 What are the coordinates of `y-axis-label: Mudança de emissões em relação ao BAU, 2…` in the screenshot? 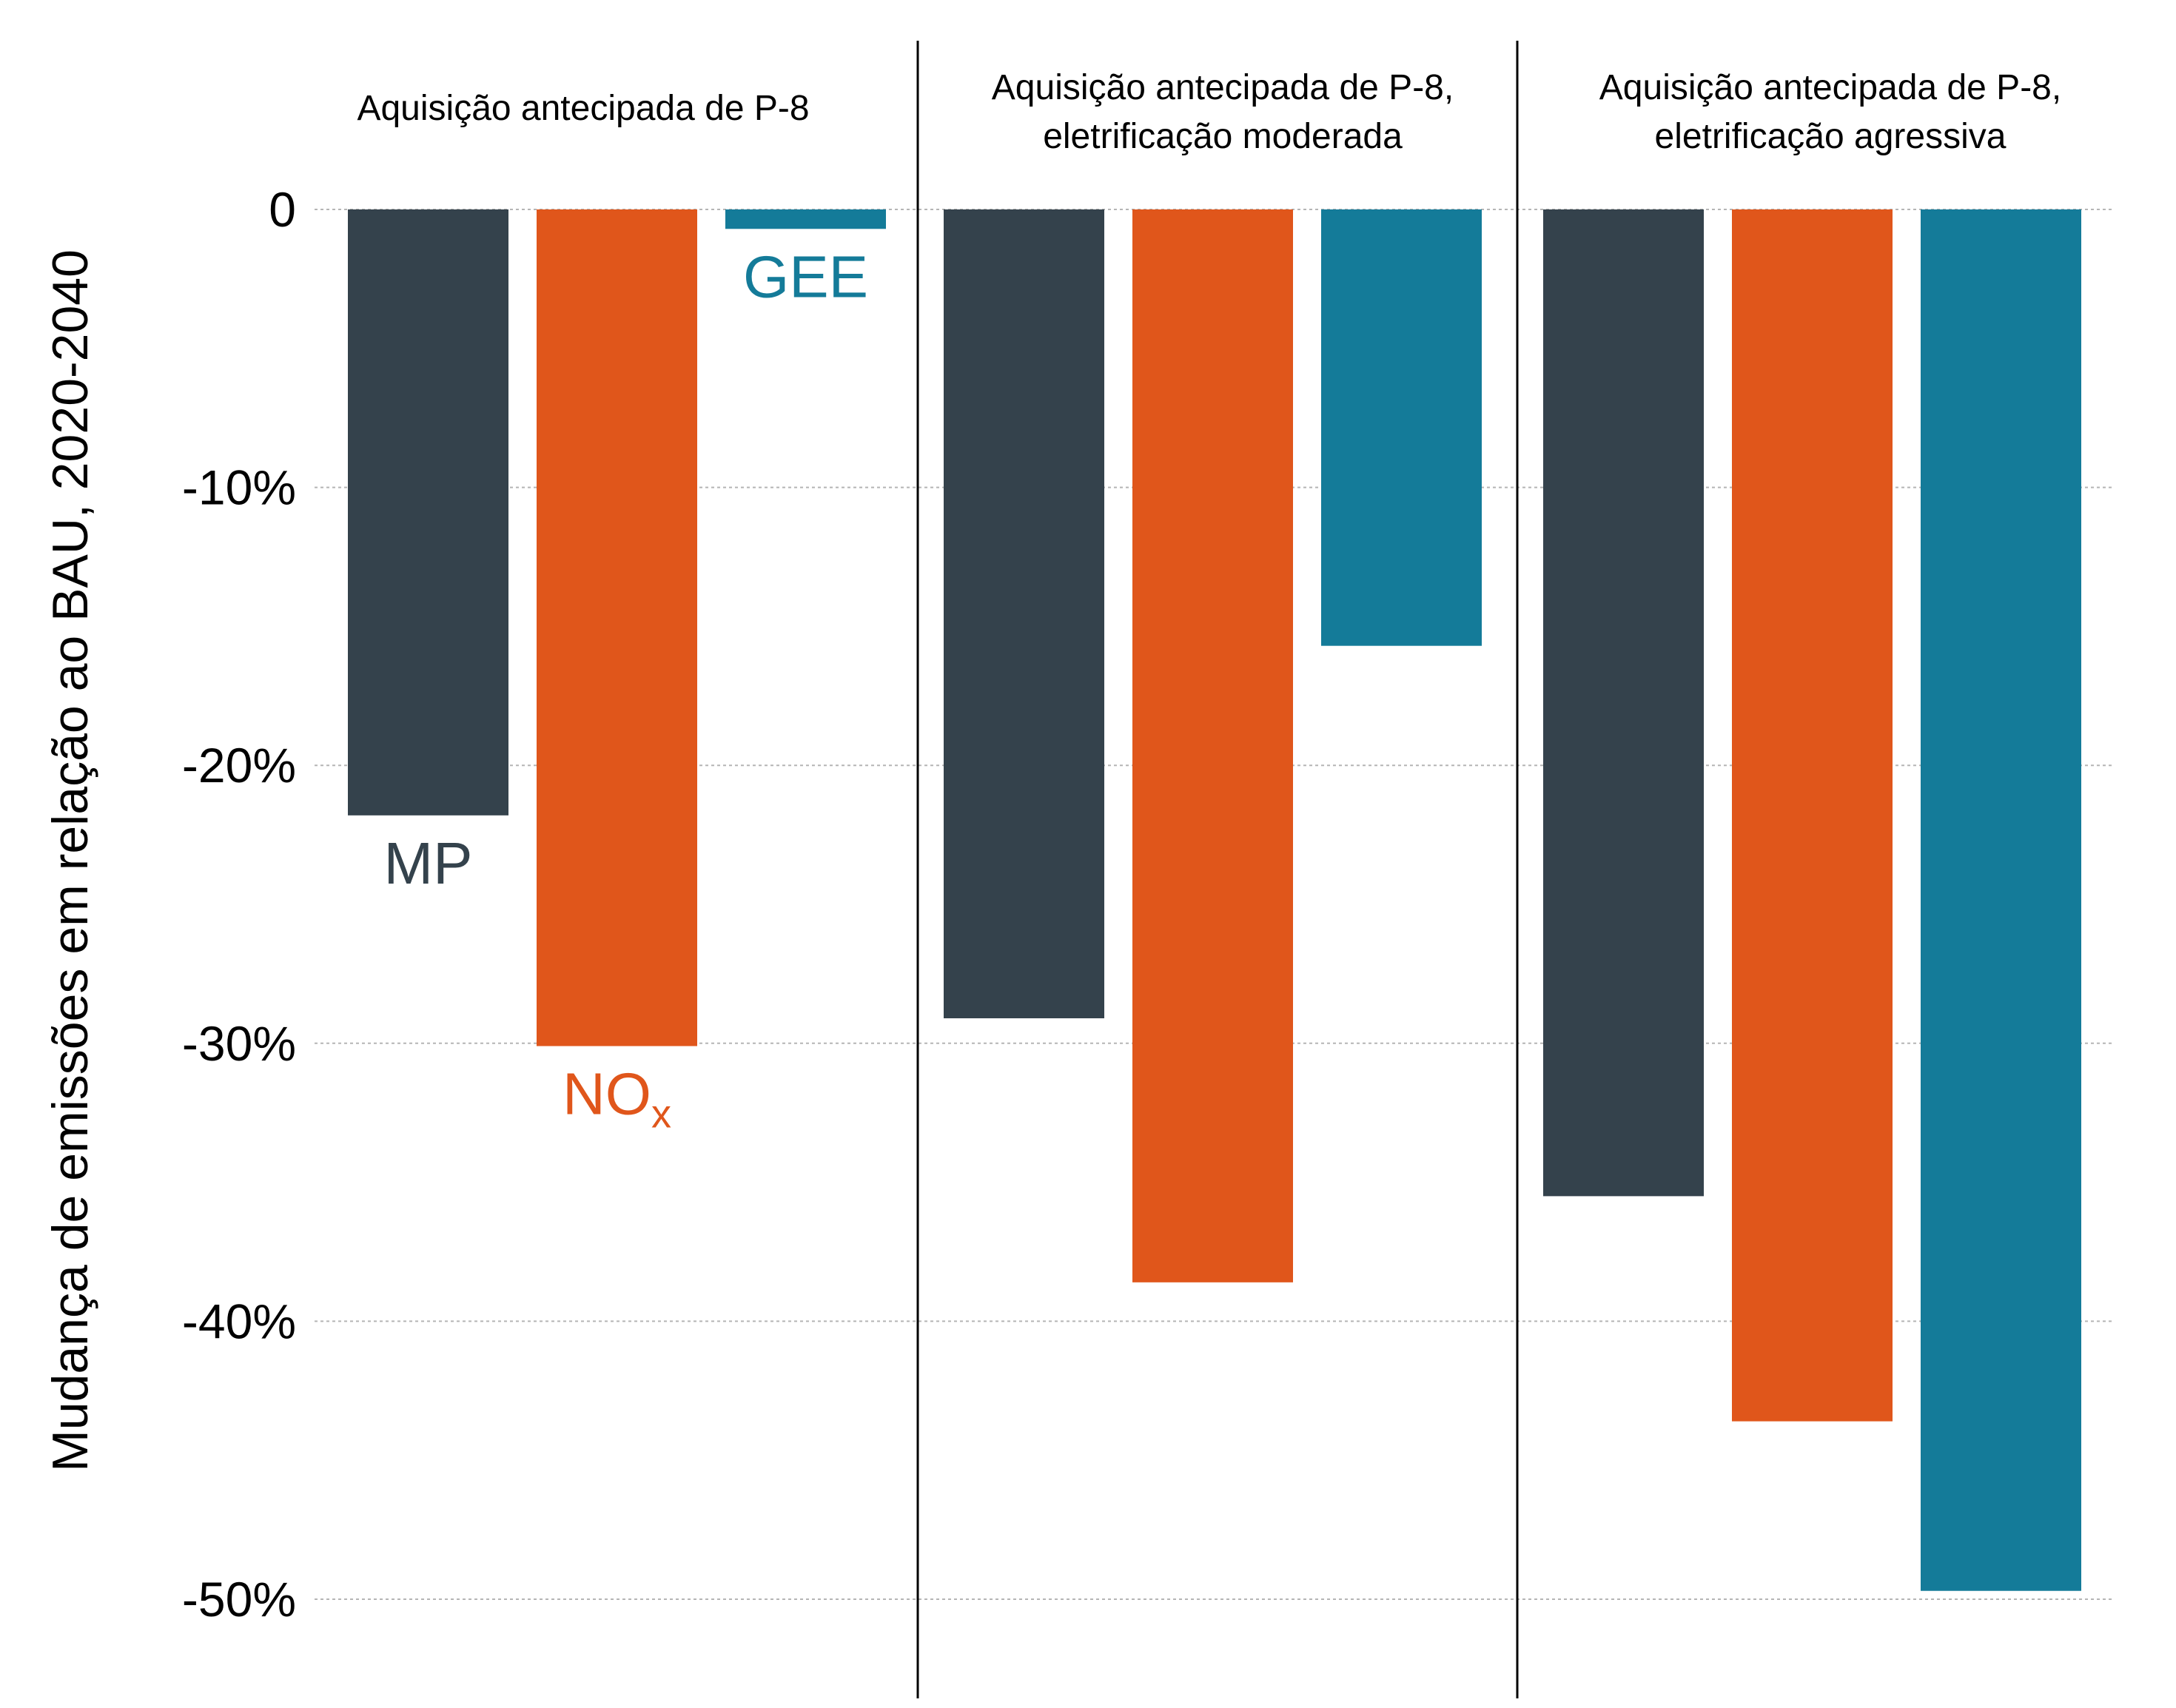 It's located at (70, 860).